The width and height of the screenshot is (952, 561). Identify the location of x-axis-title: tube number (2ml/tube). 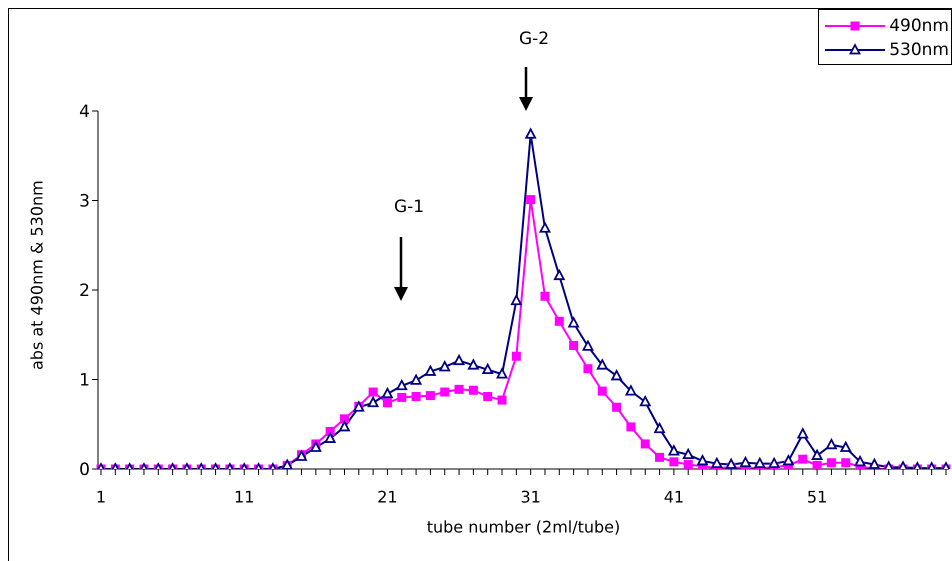
(523, 526).